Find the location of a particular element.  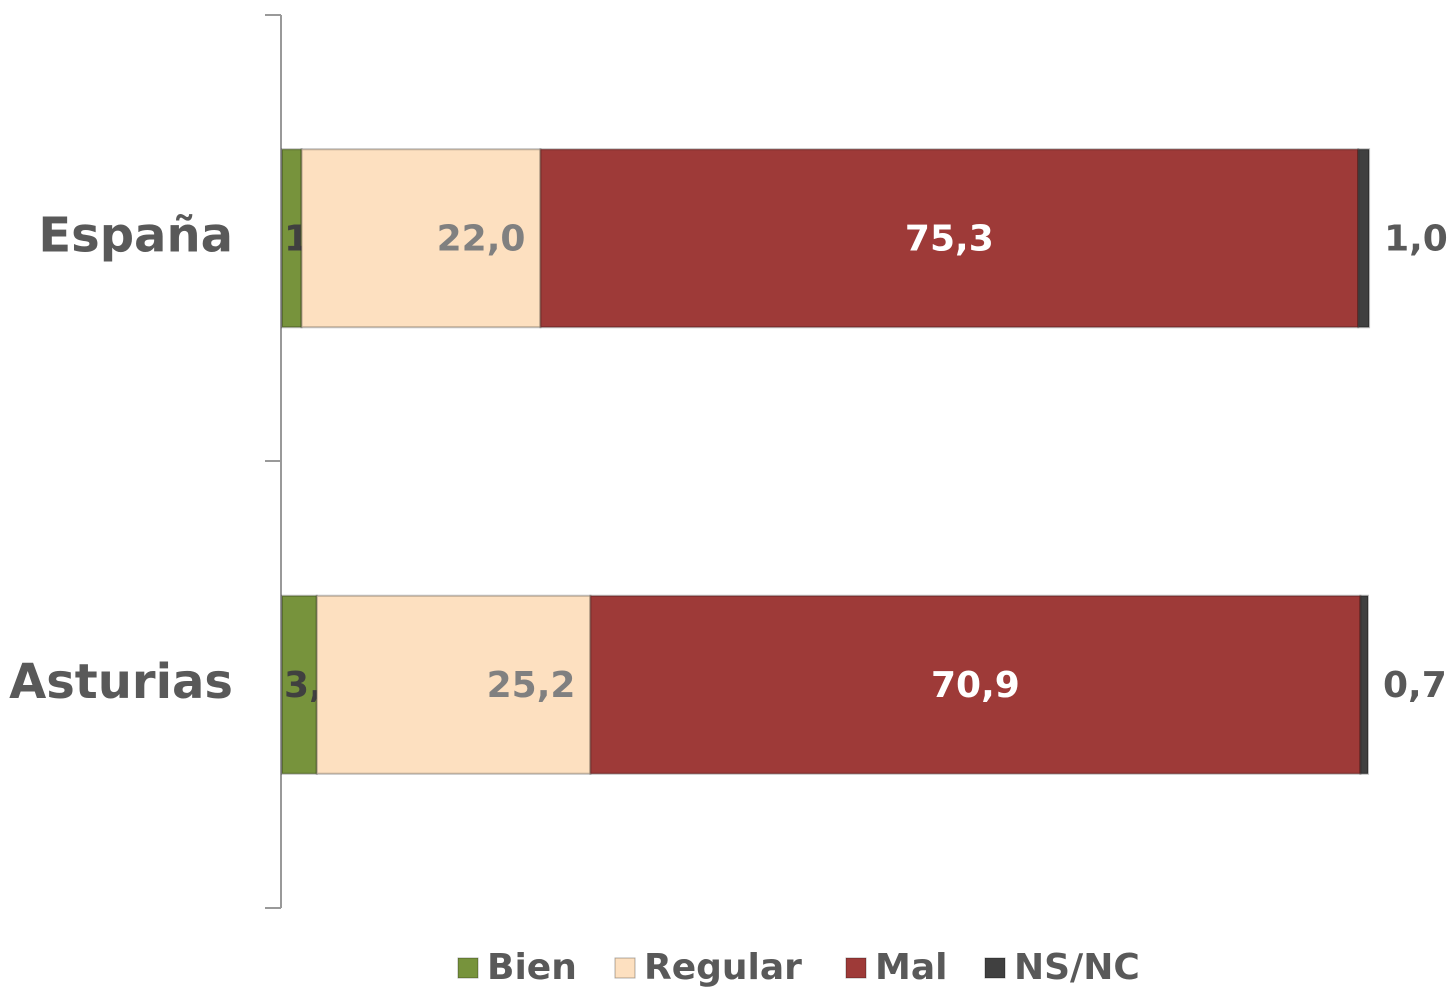

category-label: España is located at coordinates (135, 235).